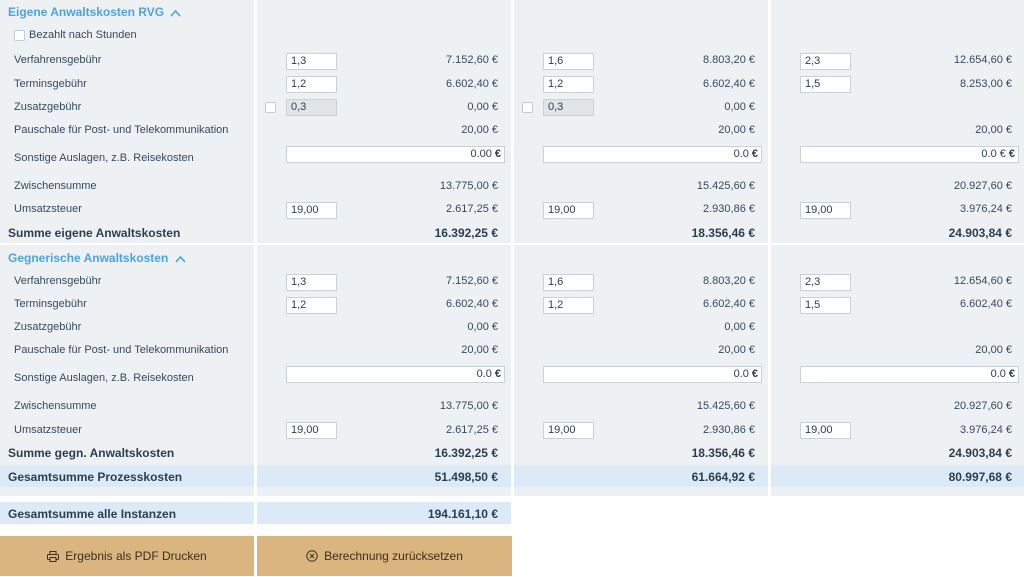 This screenshot has height=577, width=1024. What do you see at coordinates (725, 406) in the screenshot?
I see `opp-zwischen-amount-2: 15.425,60 €` at bounding box center [725, 406].